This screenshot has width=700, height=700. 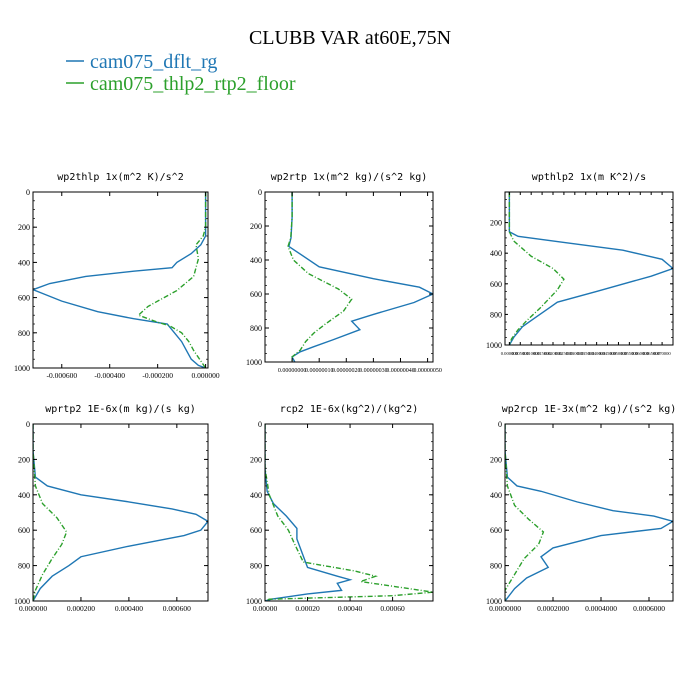 I want to click on panel-title: wprtp2 1E-6x(m kg)/(s kg), so click(x=120, y=409).